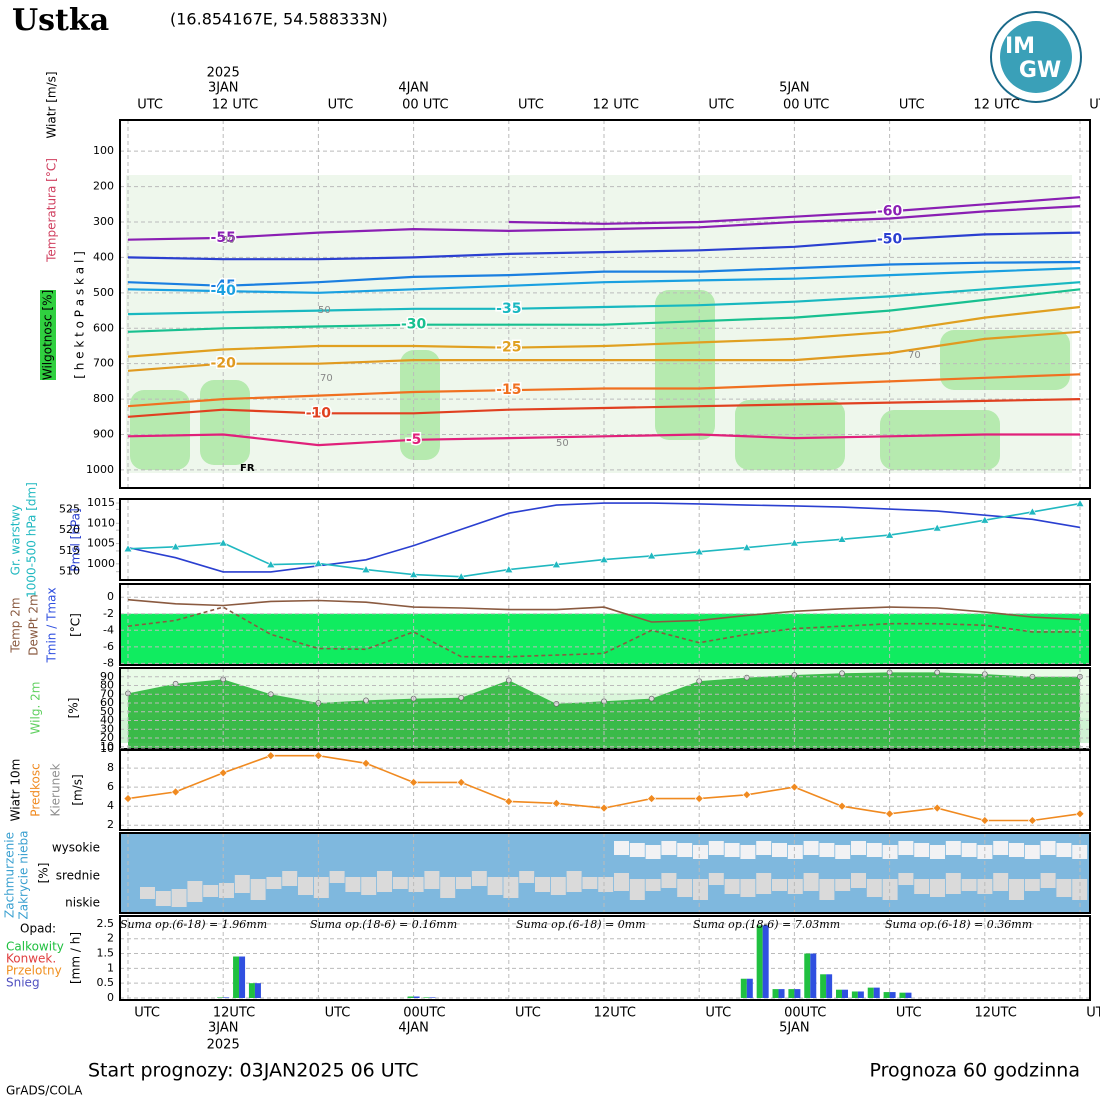 This screenshot has width=1100, height=1100. What do you see at coordinates (794, 1028) in the screenshot?
I see `bottom-date-label: 5JAN` at bounding box center [794, 1028].